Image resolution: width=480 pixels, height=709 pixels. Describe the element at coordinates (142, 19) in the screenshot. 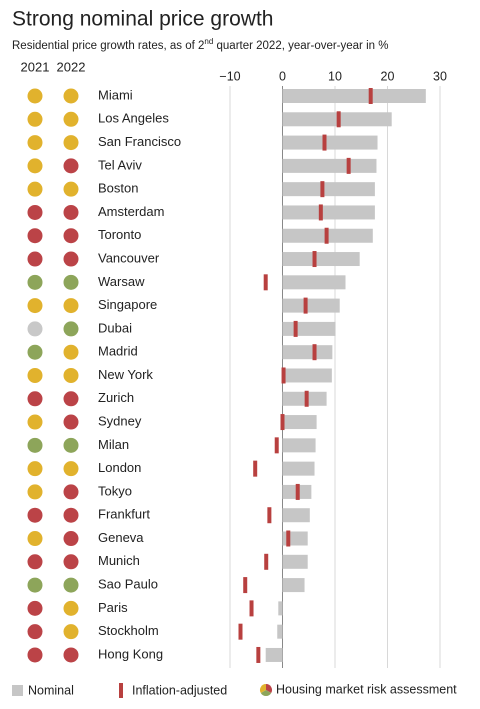

I see `chart-title: Strong nominal price growth` at that location.